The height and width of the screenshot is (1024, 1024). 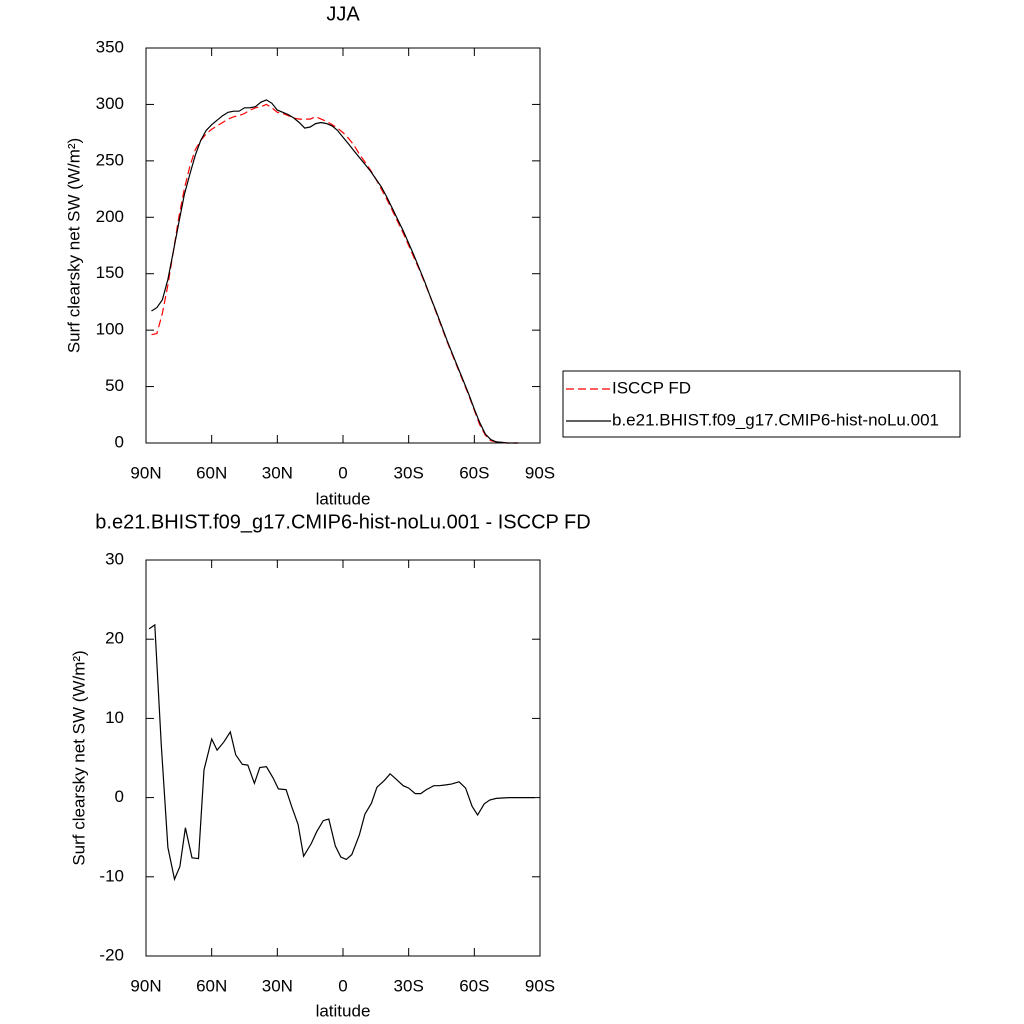 What do you see at coordinates (110, 159) in the screenshot?
I see `y-tick-label: 250` at bounding box center [110, 159].